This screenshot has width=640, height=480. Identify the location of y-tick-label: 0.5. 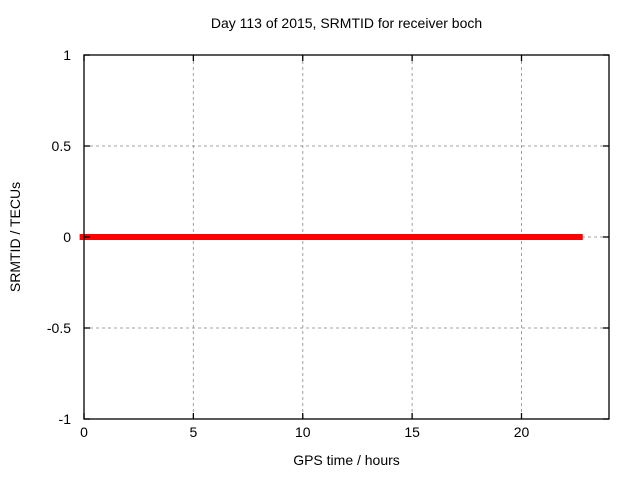
(62, 146).